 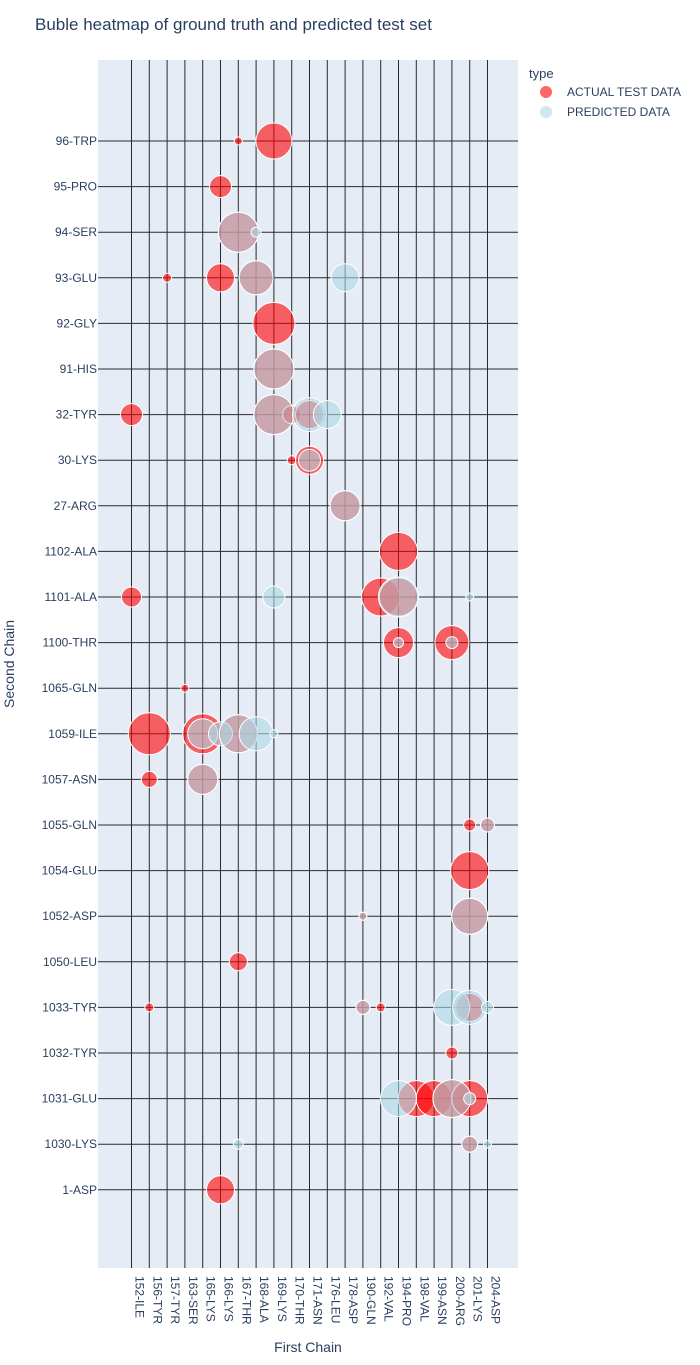 What do you see at coordinates (71, 551) in the screenshot?
I see `y-tick-label: 1102-ALA` at bounding box center [71, 551].